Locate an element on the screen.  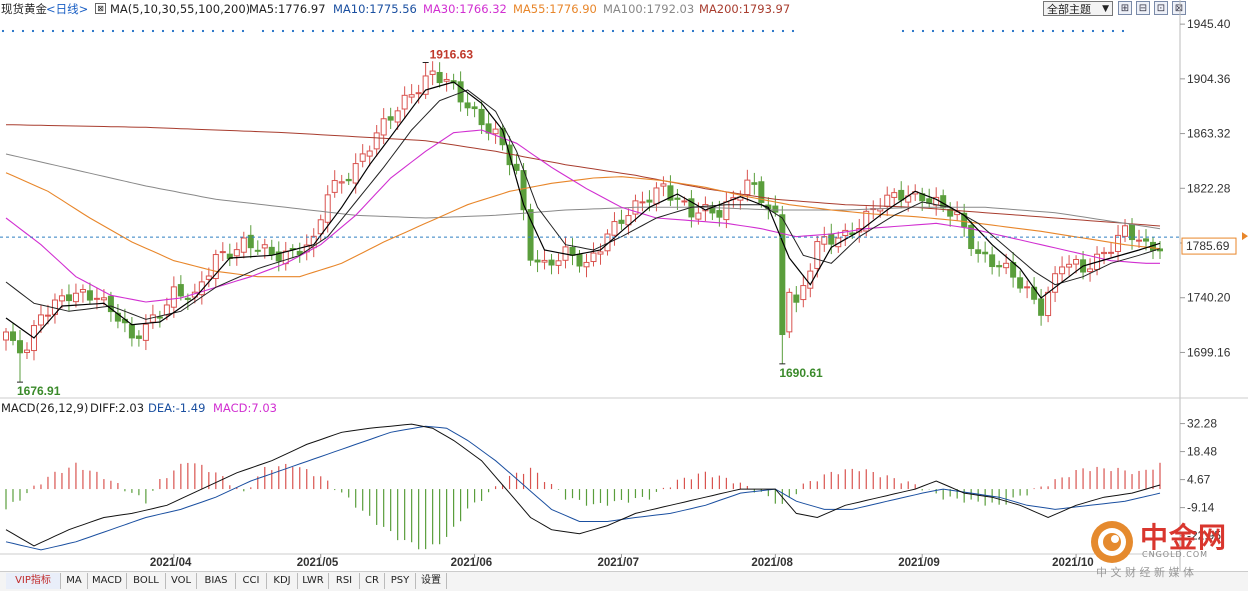
date-tick-label: 2021/06 is located at coordinates (472, 563).